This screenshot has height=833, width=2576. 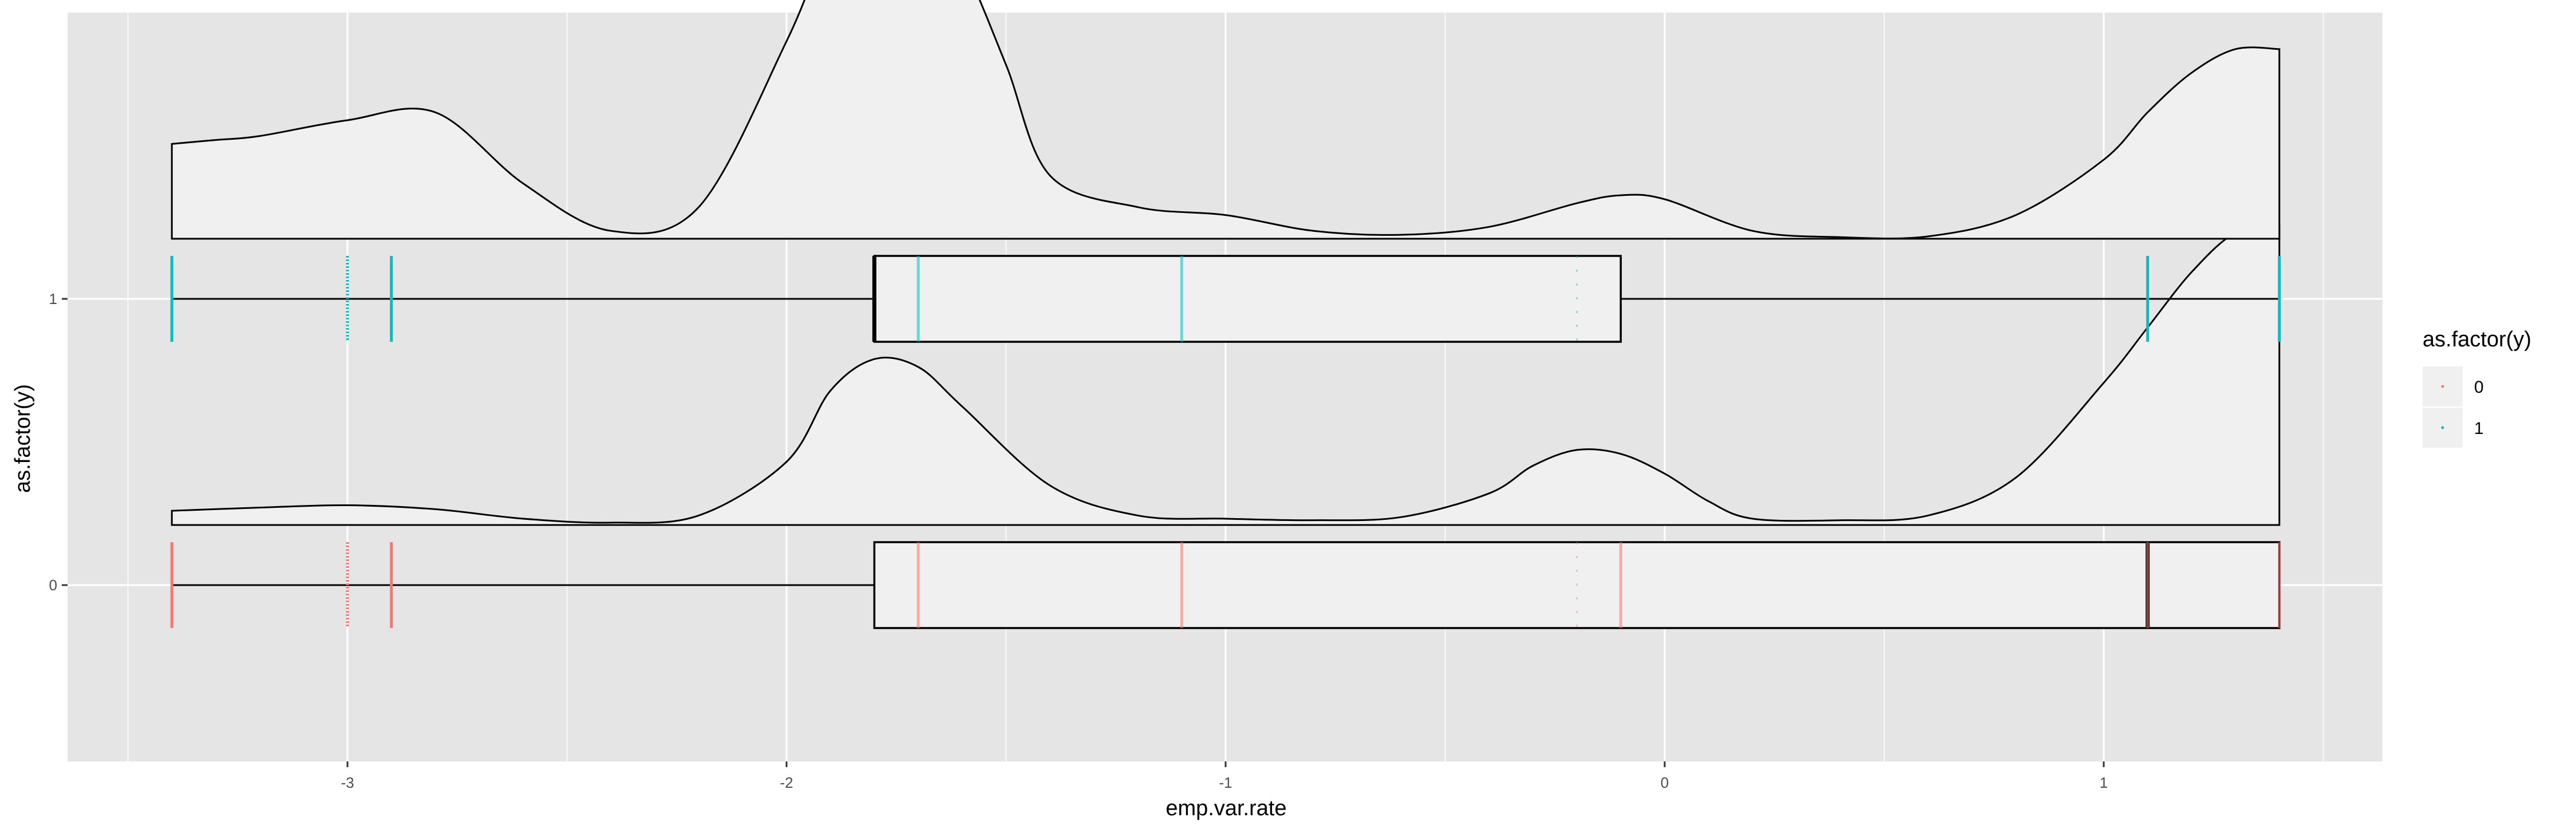 What do you see at coordinates (23, 438) in the screenshot?
I see `y-axis-title: as.factor(y)` at bounding box center [23, 438].